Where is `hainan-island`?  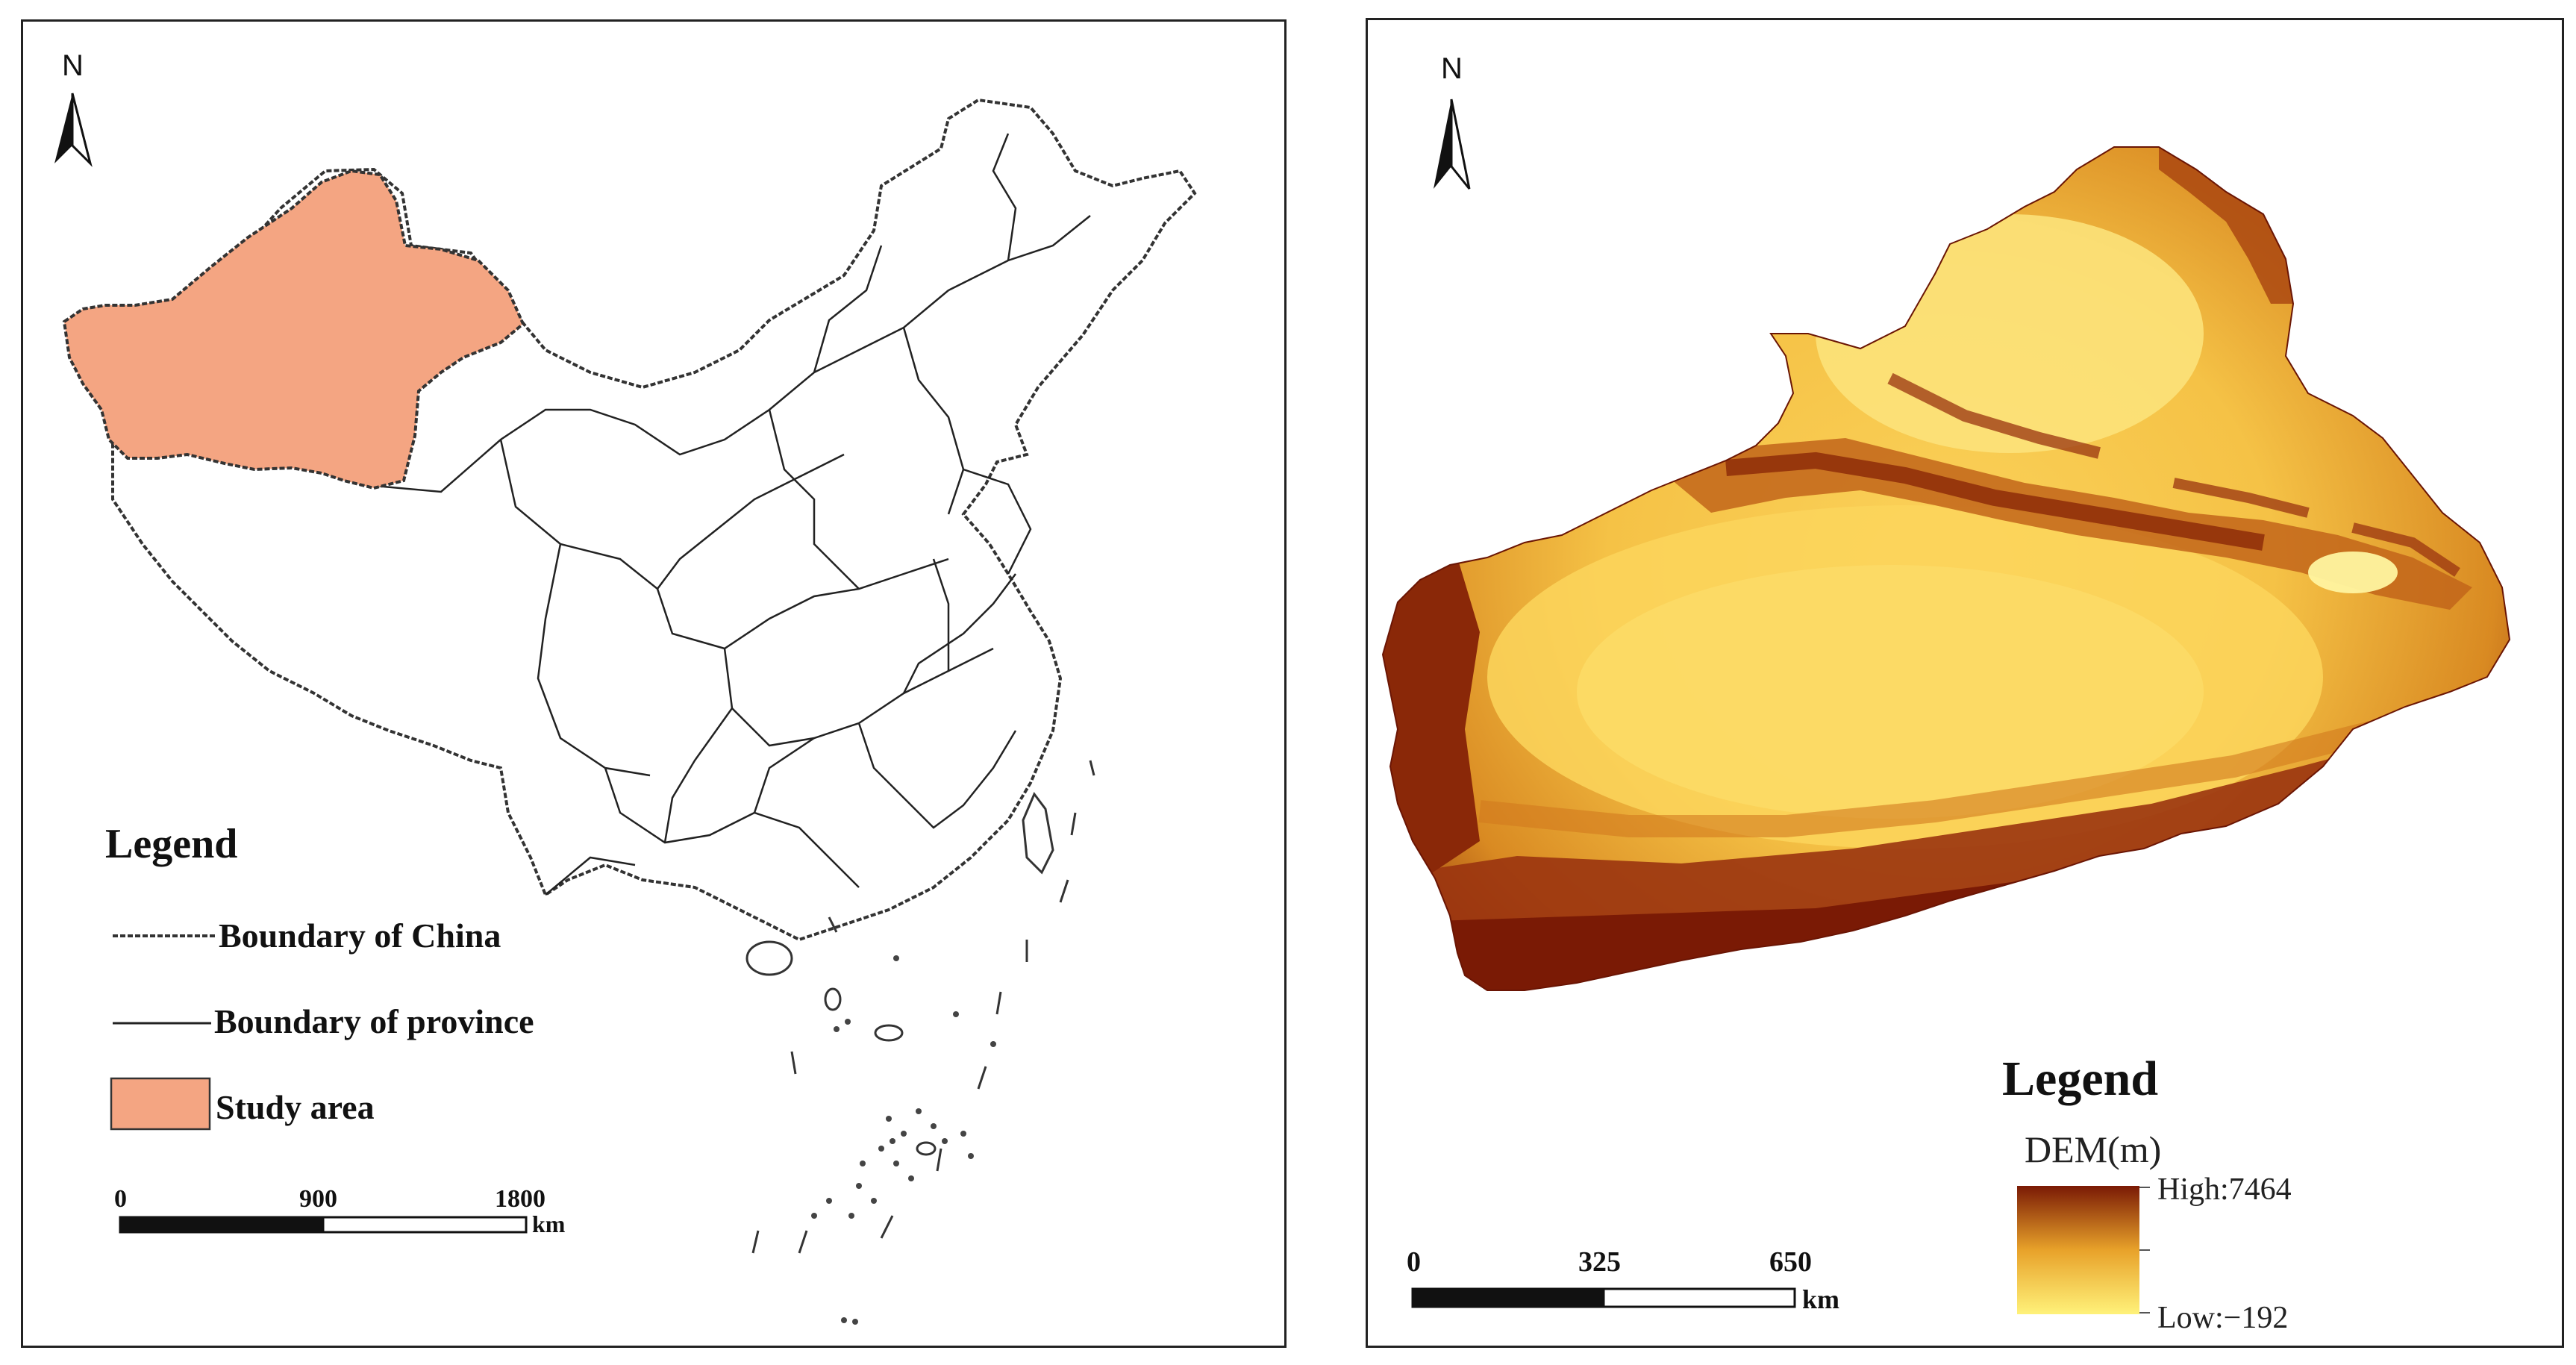
hainan-island is located at coordinates (769, 958).